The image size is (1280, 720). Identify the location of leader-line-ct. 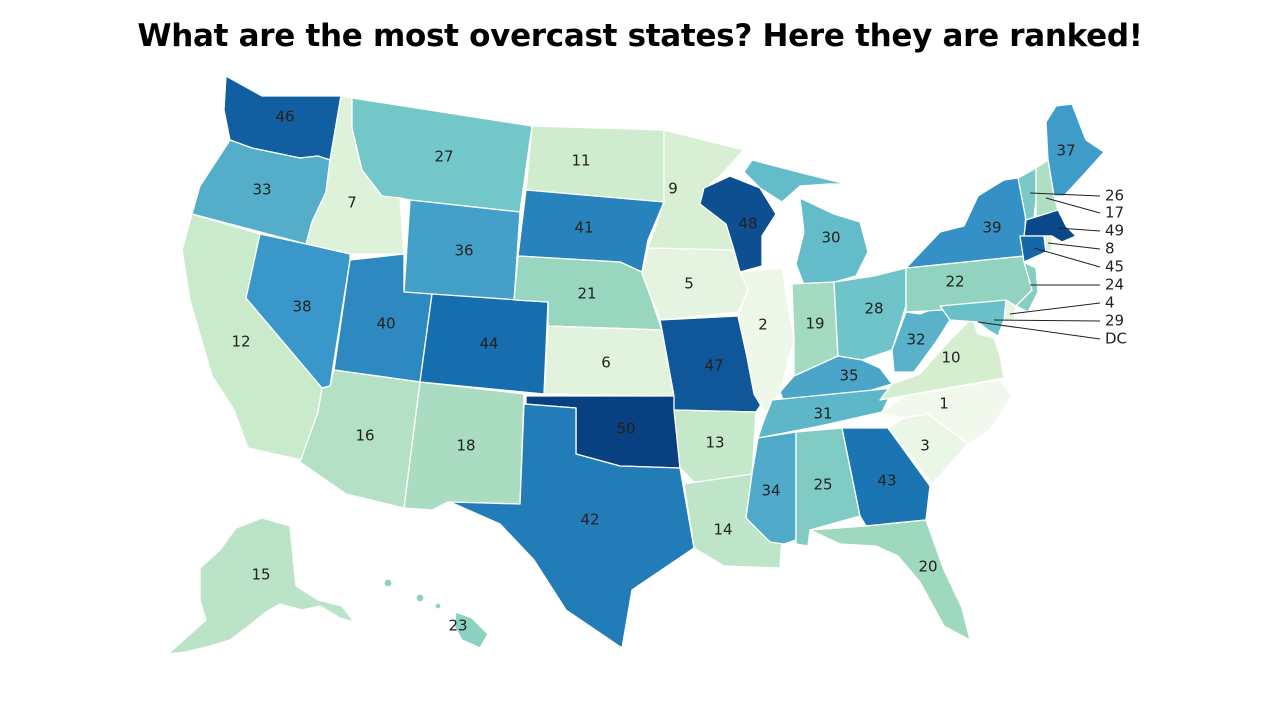
(1067, 257).